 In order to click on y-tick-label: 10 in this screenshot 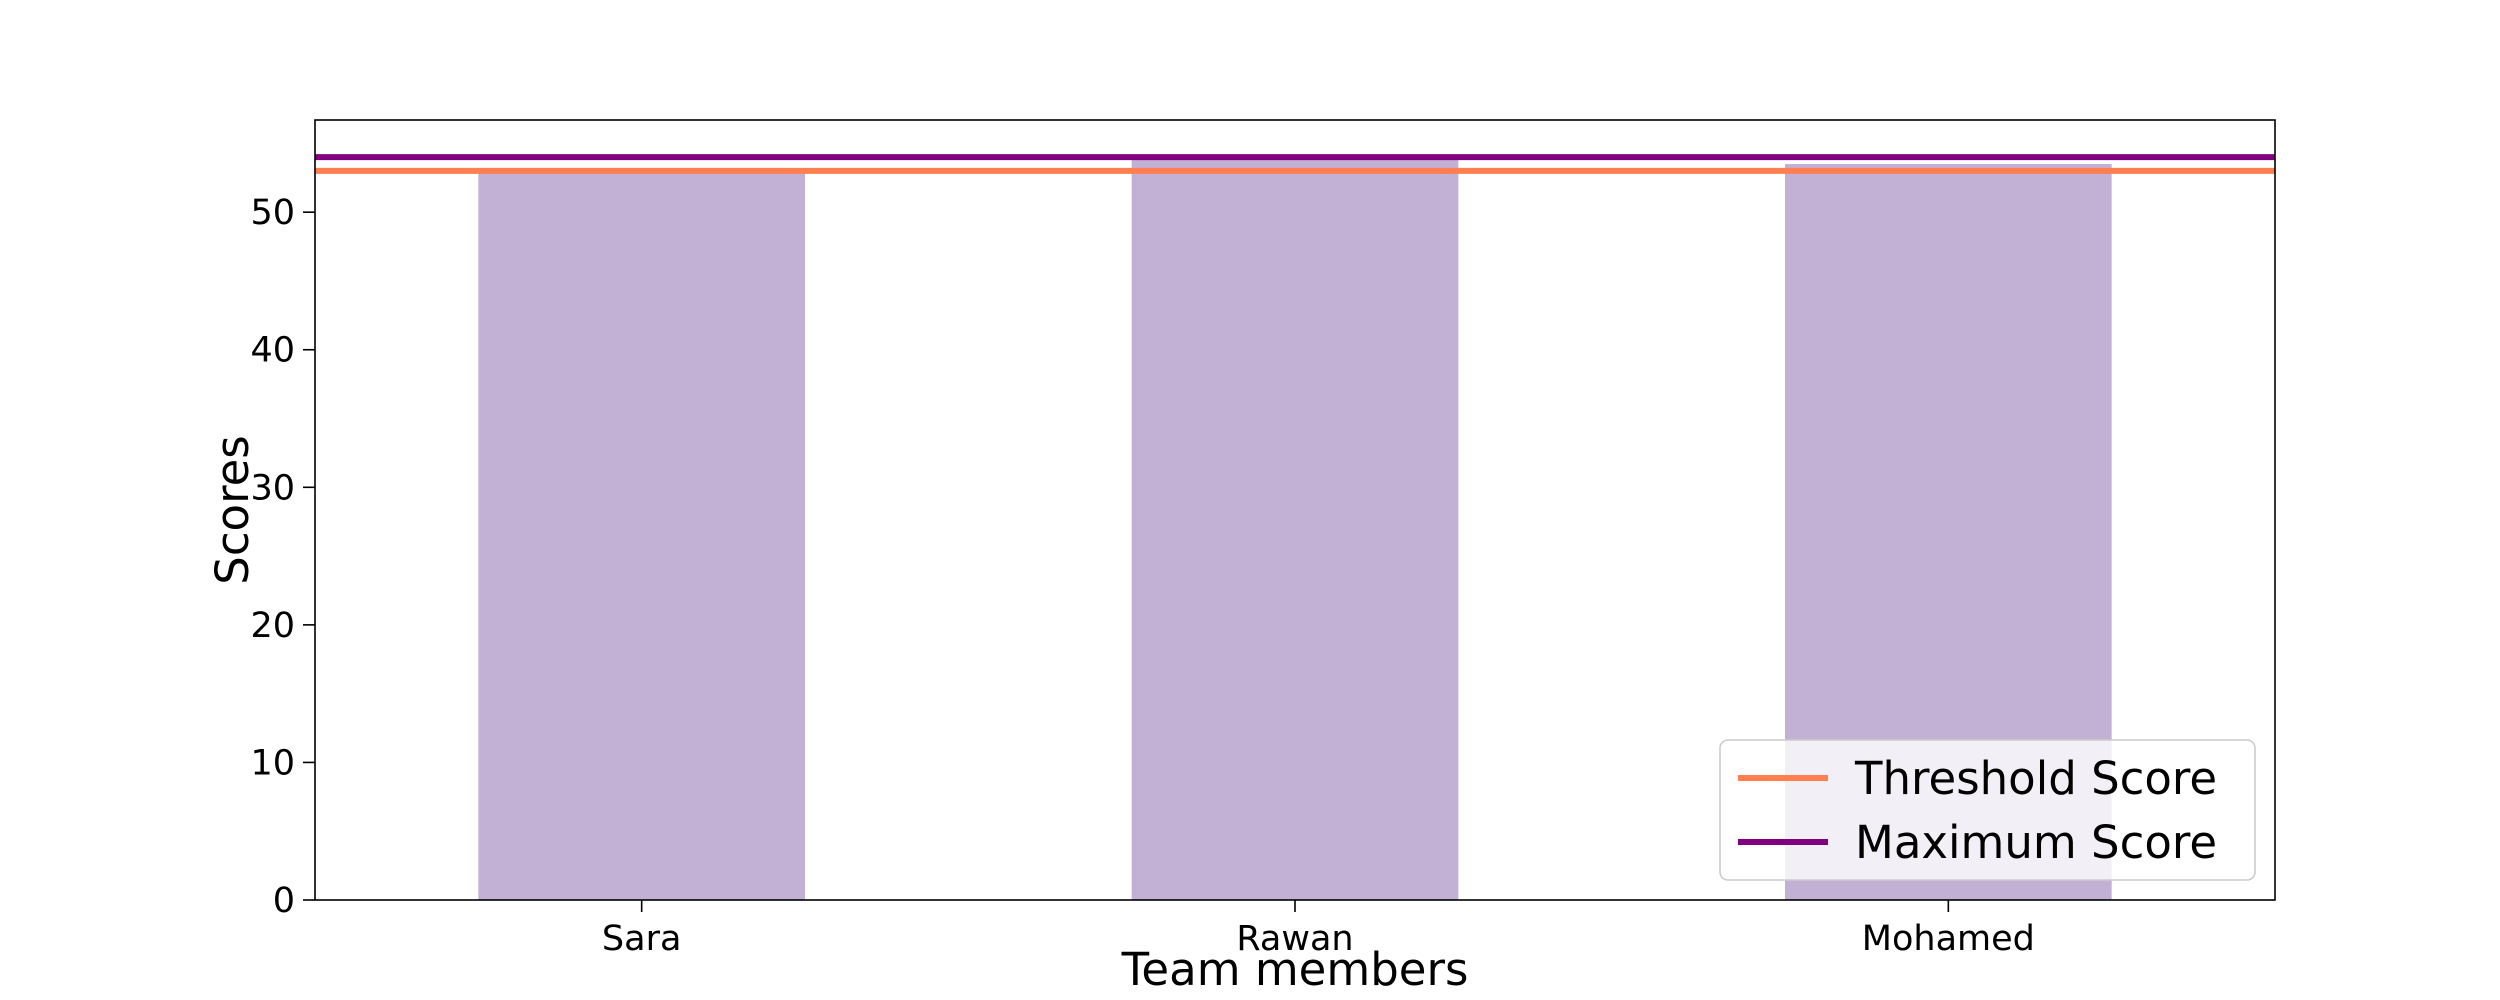, I will do `click(272, 763)`.